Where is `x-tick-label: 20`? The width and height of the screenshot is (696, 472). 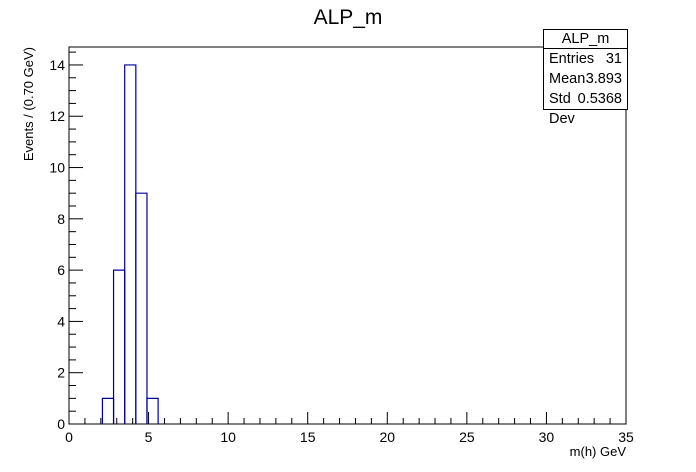
x-tick-label: 20 is located at coordinates (387, 437).